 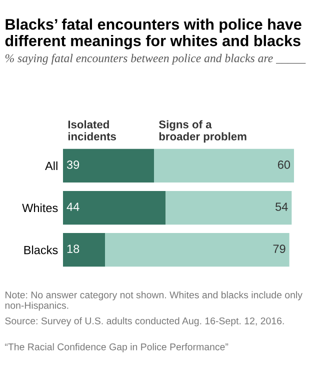 What do you see at coordinates (279, 248) in the screenshot?
I see `data-label: 79` at bounding box center [279, 248].